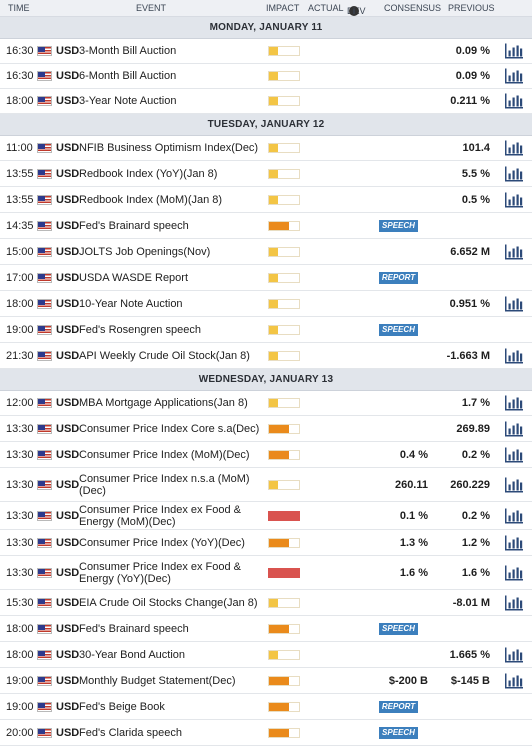 This screenshot has width=532, height=746. I want to click on event-row: 18:00 USD Fed's Brainard speech SPEECH, so click(266, 629).